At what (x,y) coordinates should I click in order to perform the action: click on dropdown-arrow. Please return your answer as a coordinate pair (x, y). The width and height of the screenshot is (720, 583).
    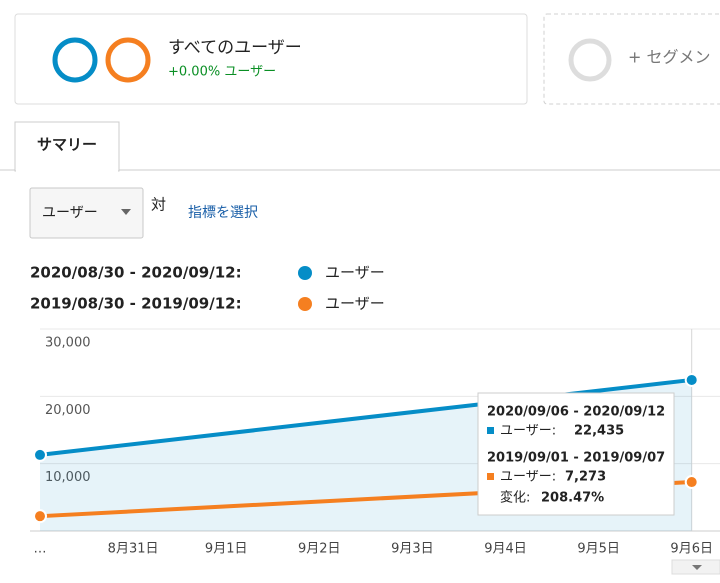
    Looking at the image, I should click on (126, 212).